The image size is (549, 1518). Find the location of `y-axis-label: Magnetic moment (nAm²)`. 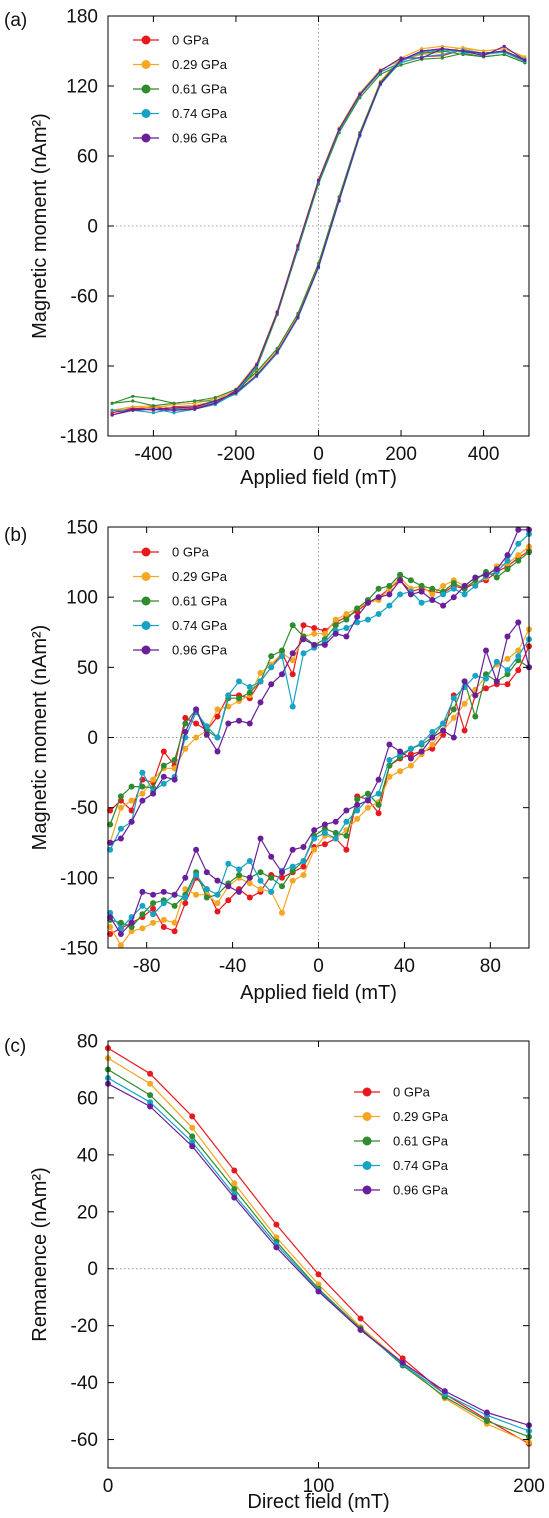

y-axis-label: Magnetic moment (nAm²) is located at coordinates (40, 226).